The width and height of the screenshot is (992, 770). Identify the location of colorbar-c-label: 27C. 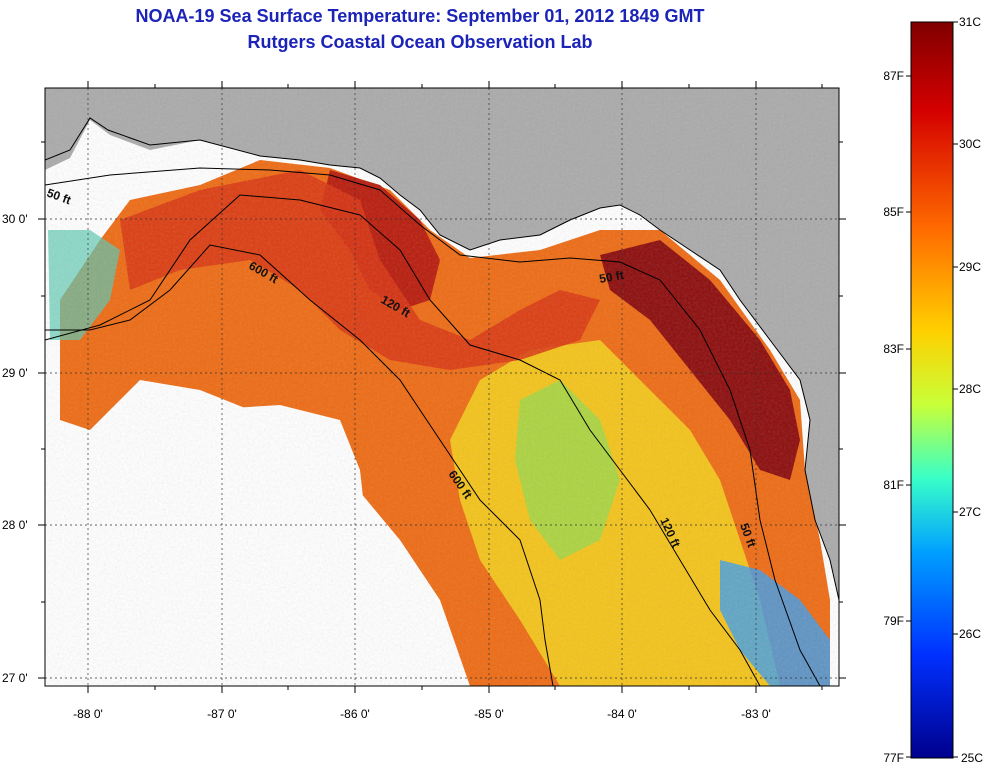
(970, 512).